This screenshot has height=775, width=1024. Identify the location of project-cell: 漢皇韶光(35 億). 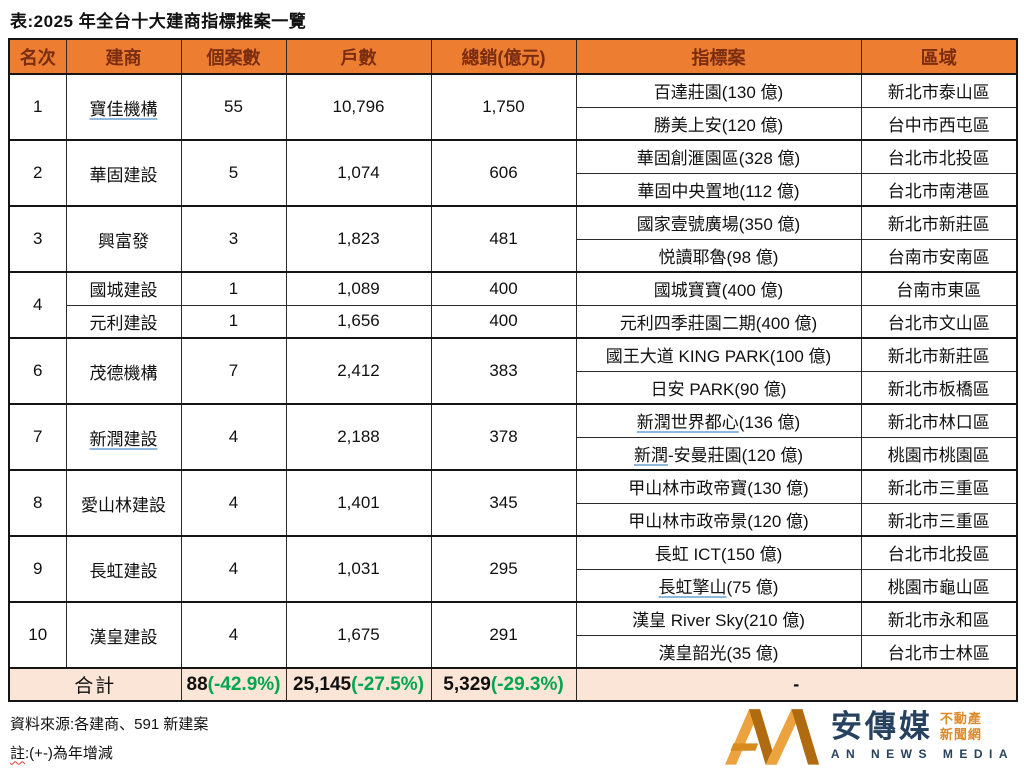
(718, 651).